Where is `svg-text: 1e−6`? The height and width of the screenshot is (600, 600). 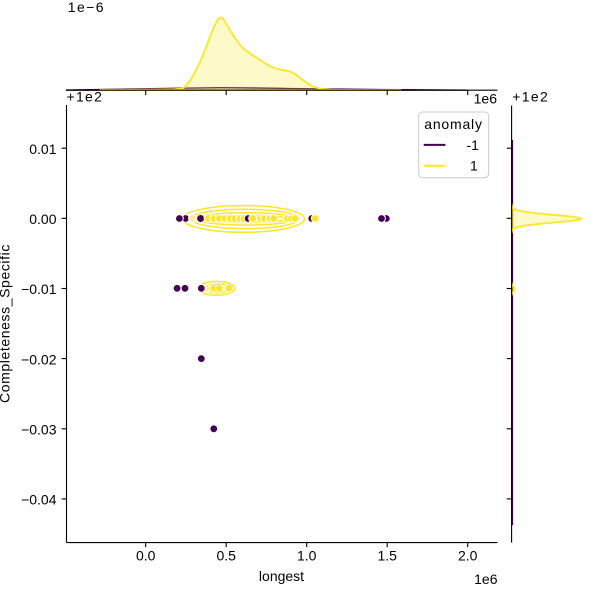
svg-text: 1e−6 is located at coordinates (86, 7).